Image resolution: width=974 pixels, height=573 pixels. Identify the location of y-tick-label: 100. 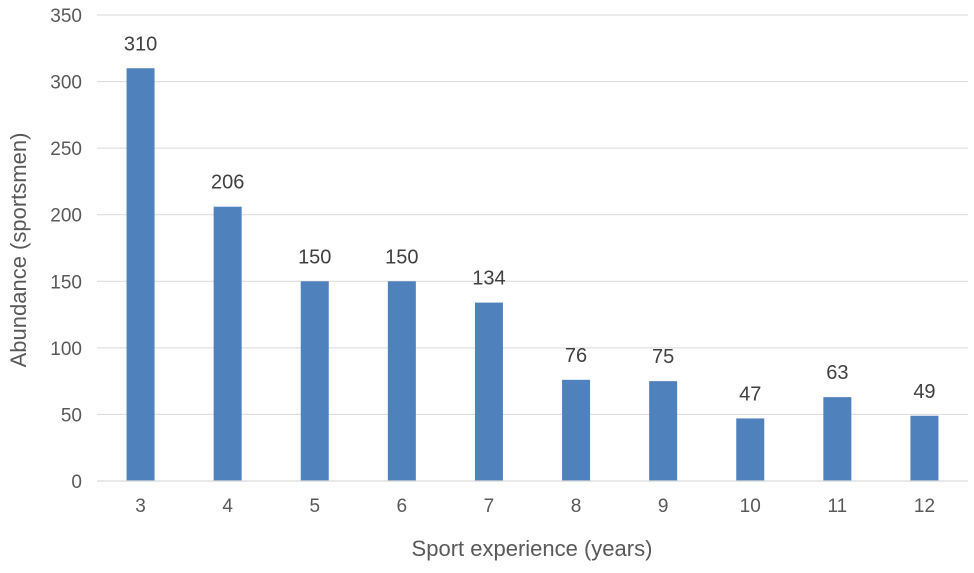
(66, 349).